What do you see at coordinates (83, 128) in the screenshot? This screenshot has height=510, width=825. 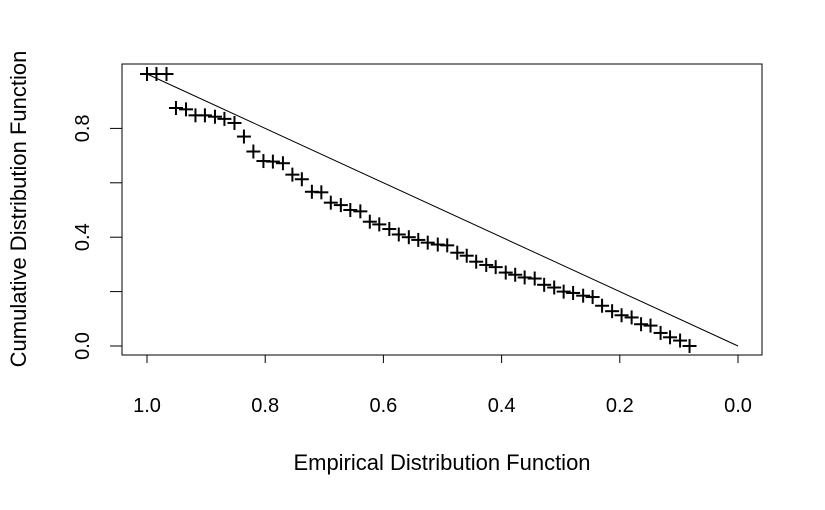 I see `y-tick-label: 0.8` at bounding box center [83, 128].